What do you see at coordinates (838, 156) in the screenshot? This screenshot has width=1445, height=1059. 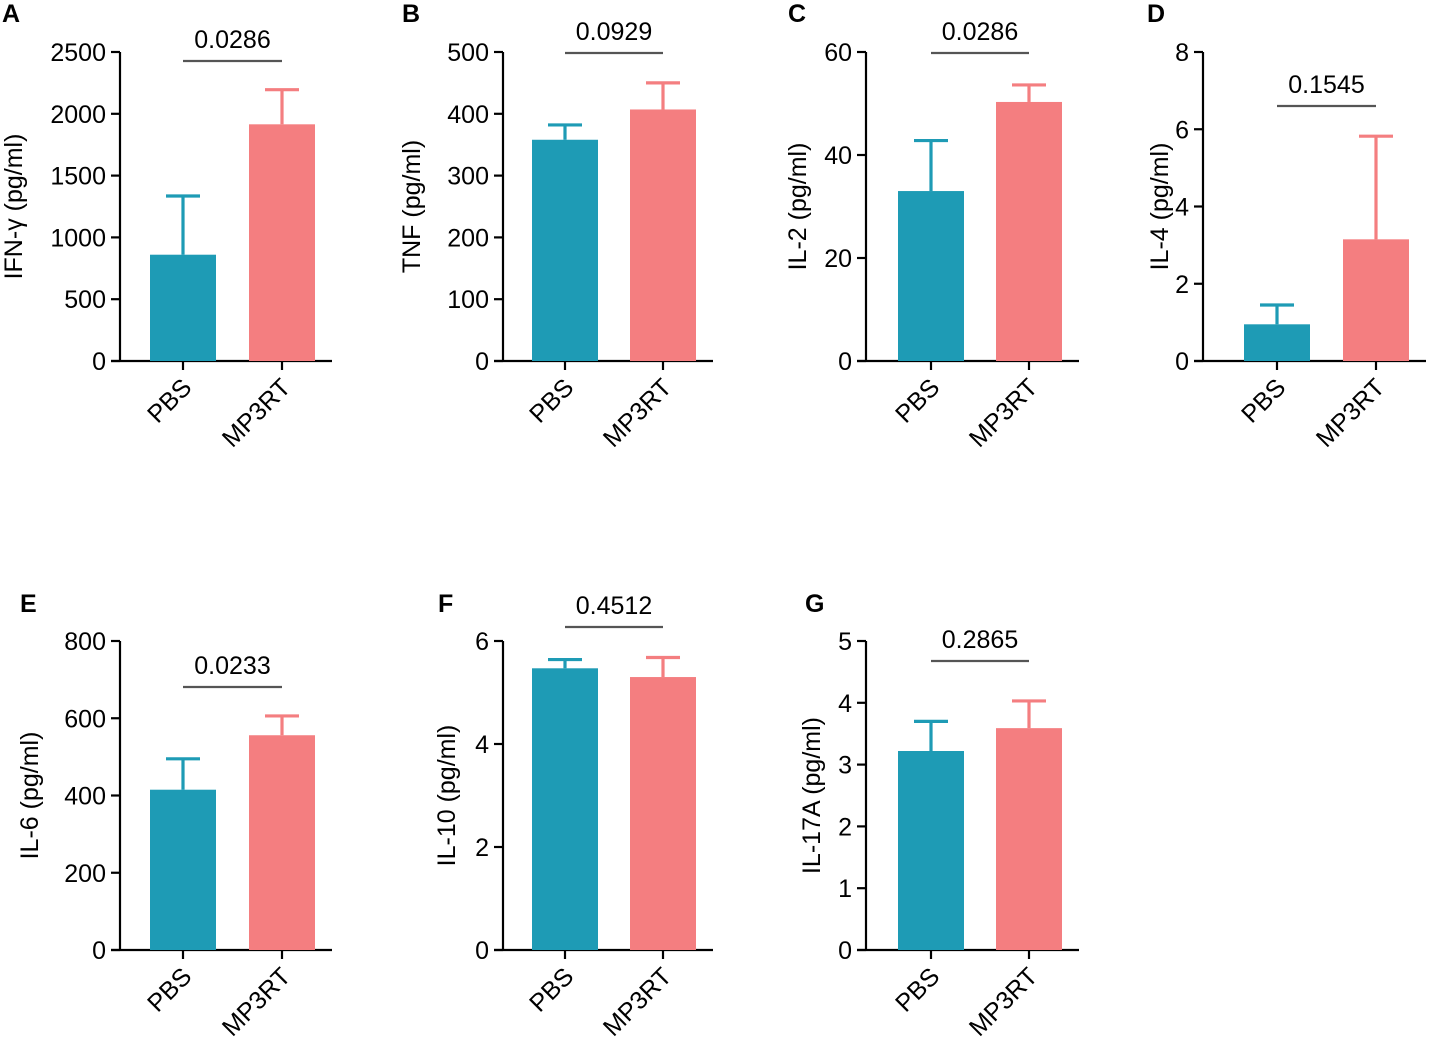 I see `y-tick-label: 40` at bounding box center [838, 156].